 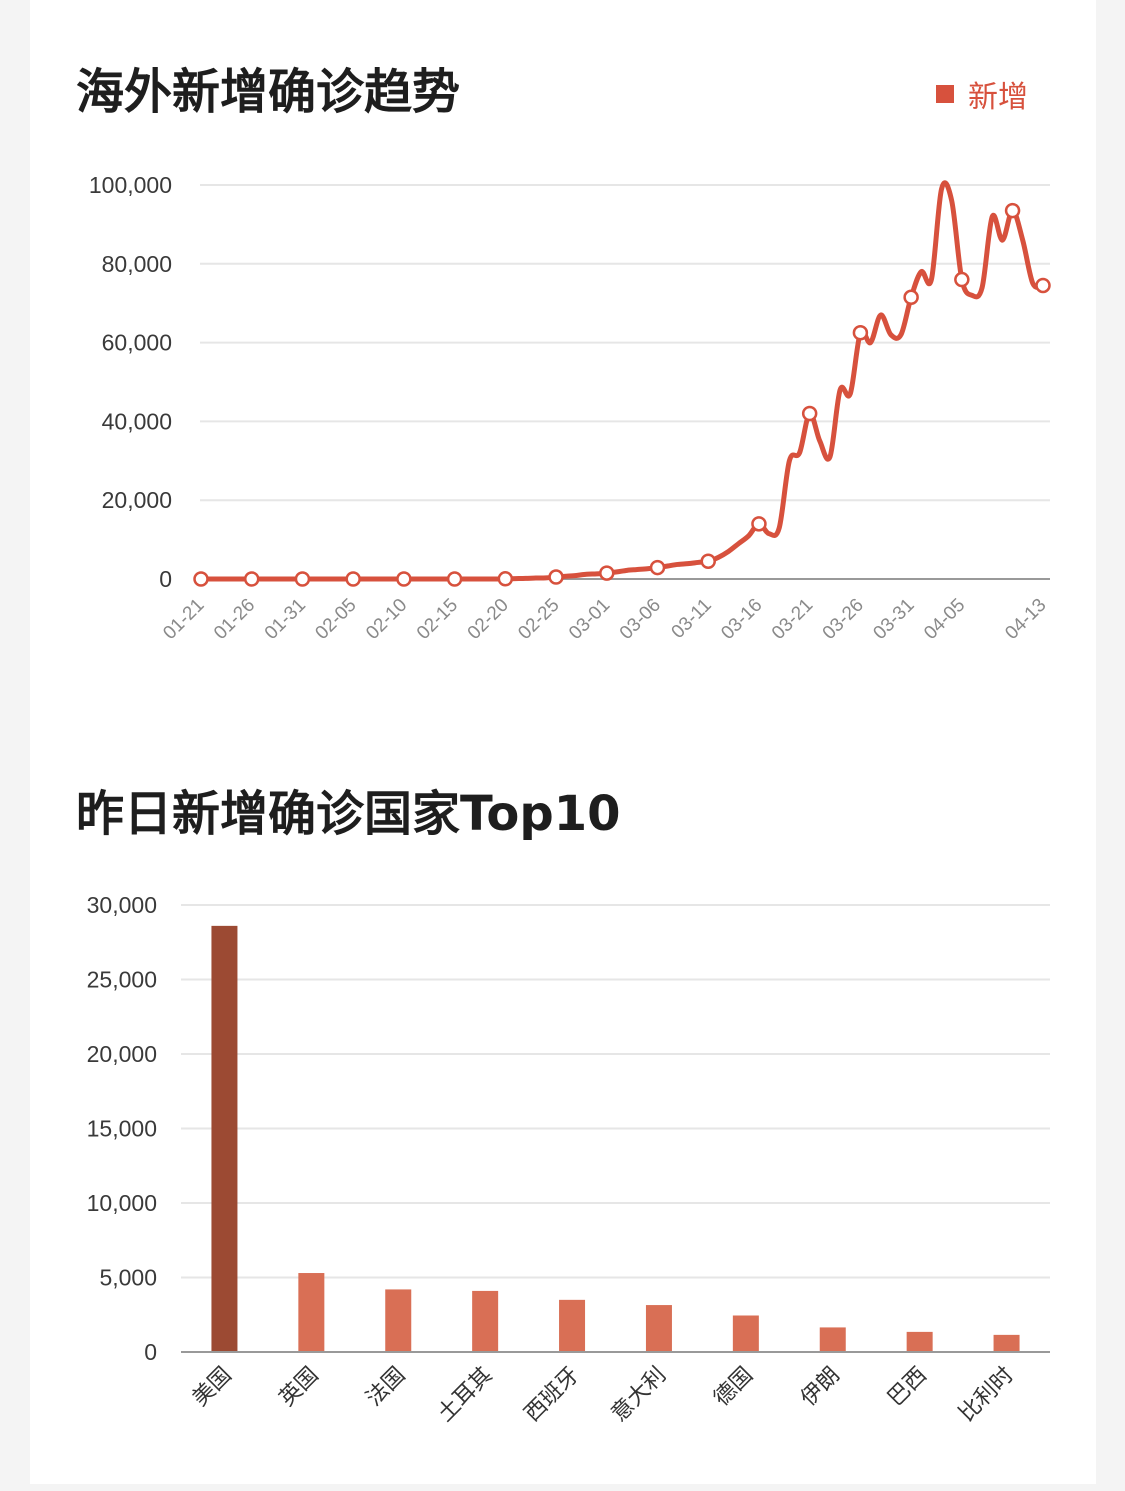 I want to click on legend-label-new: 新增, so click(x=998, y=97).